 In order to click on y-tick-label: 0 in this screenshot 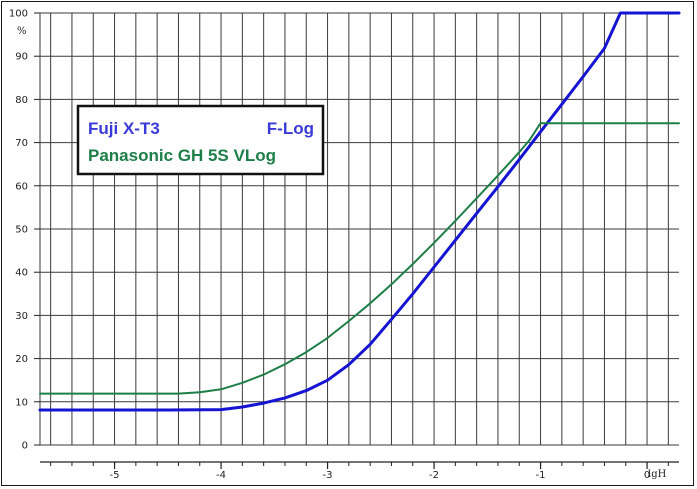, I will do `click(25, 446)`.